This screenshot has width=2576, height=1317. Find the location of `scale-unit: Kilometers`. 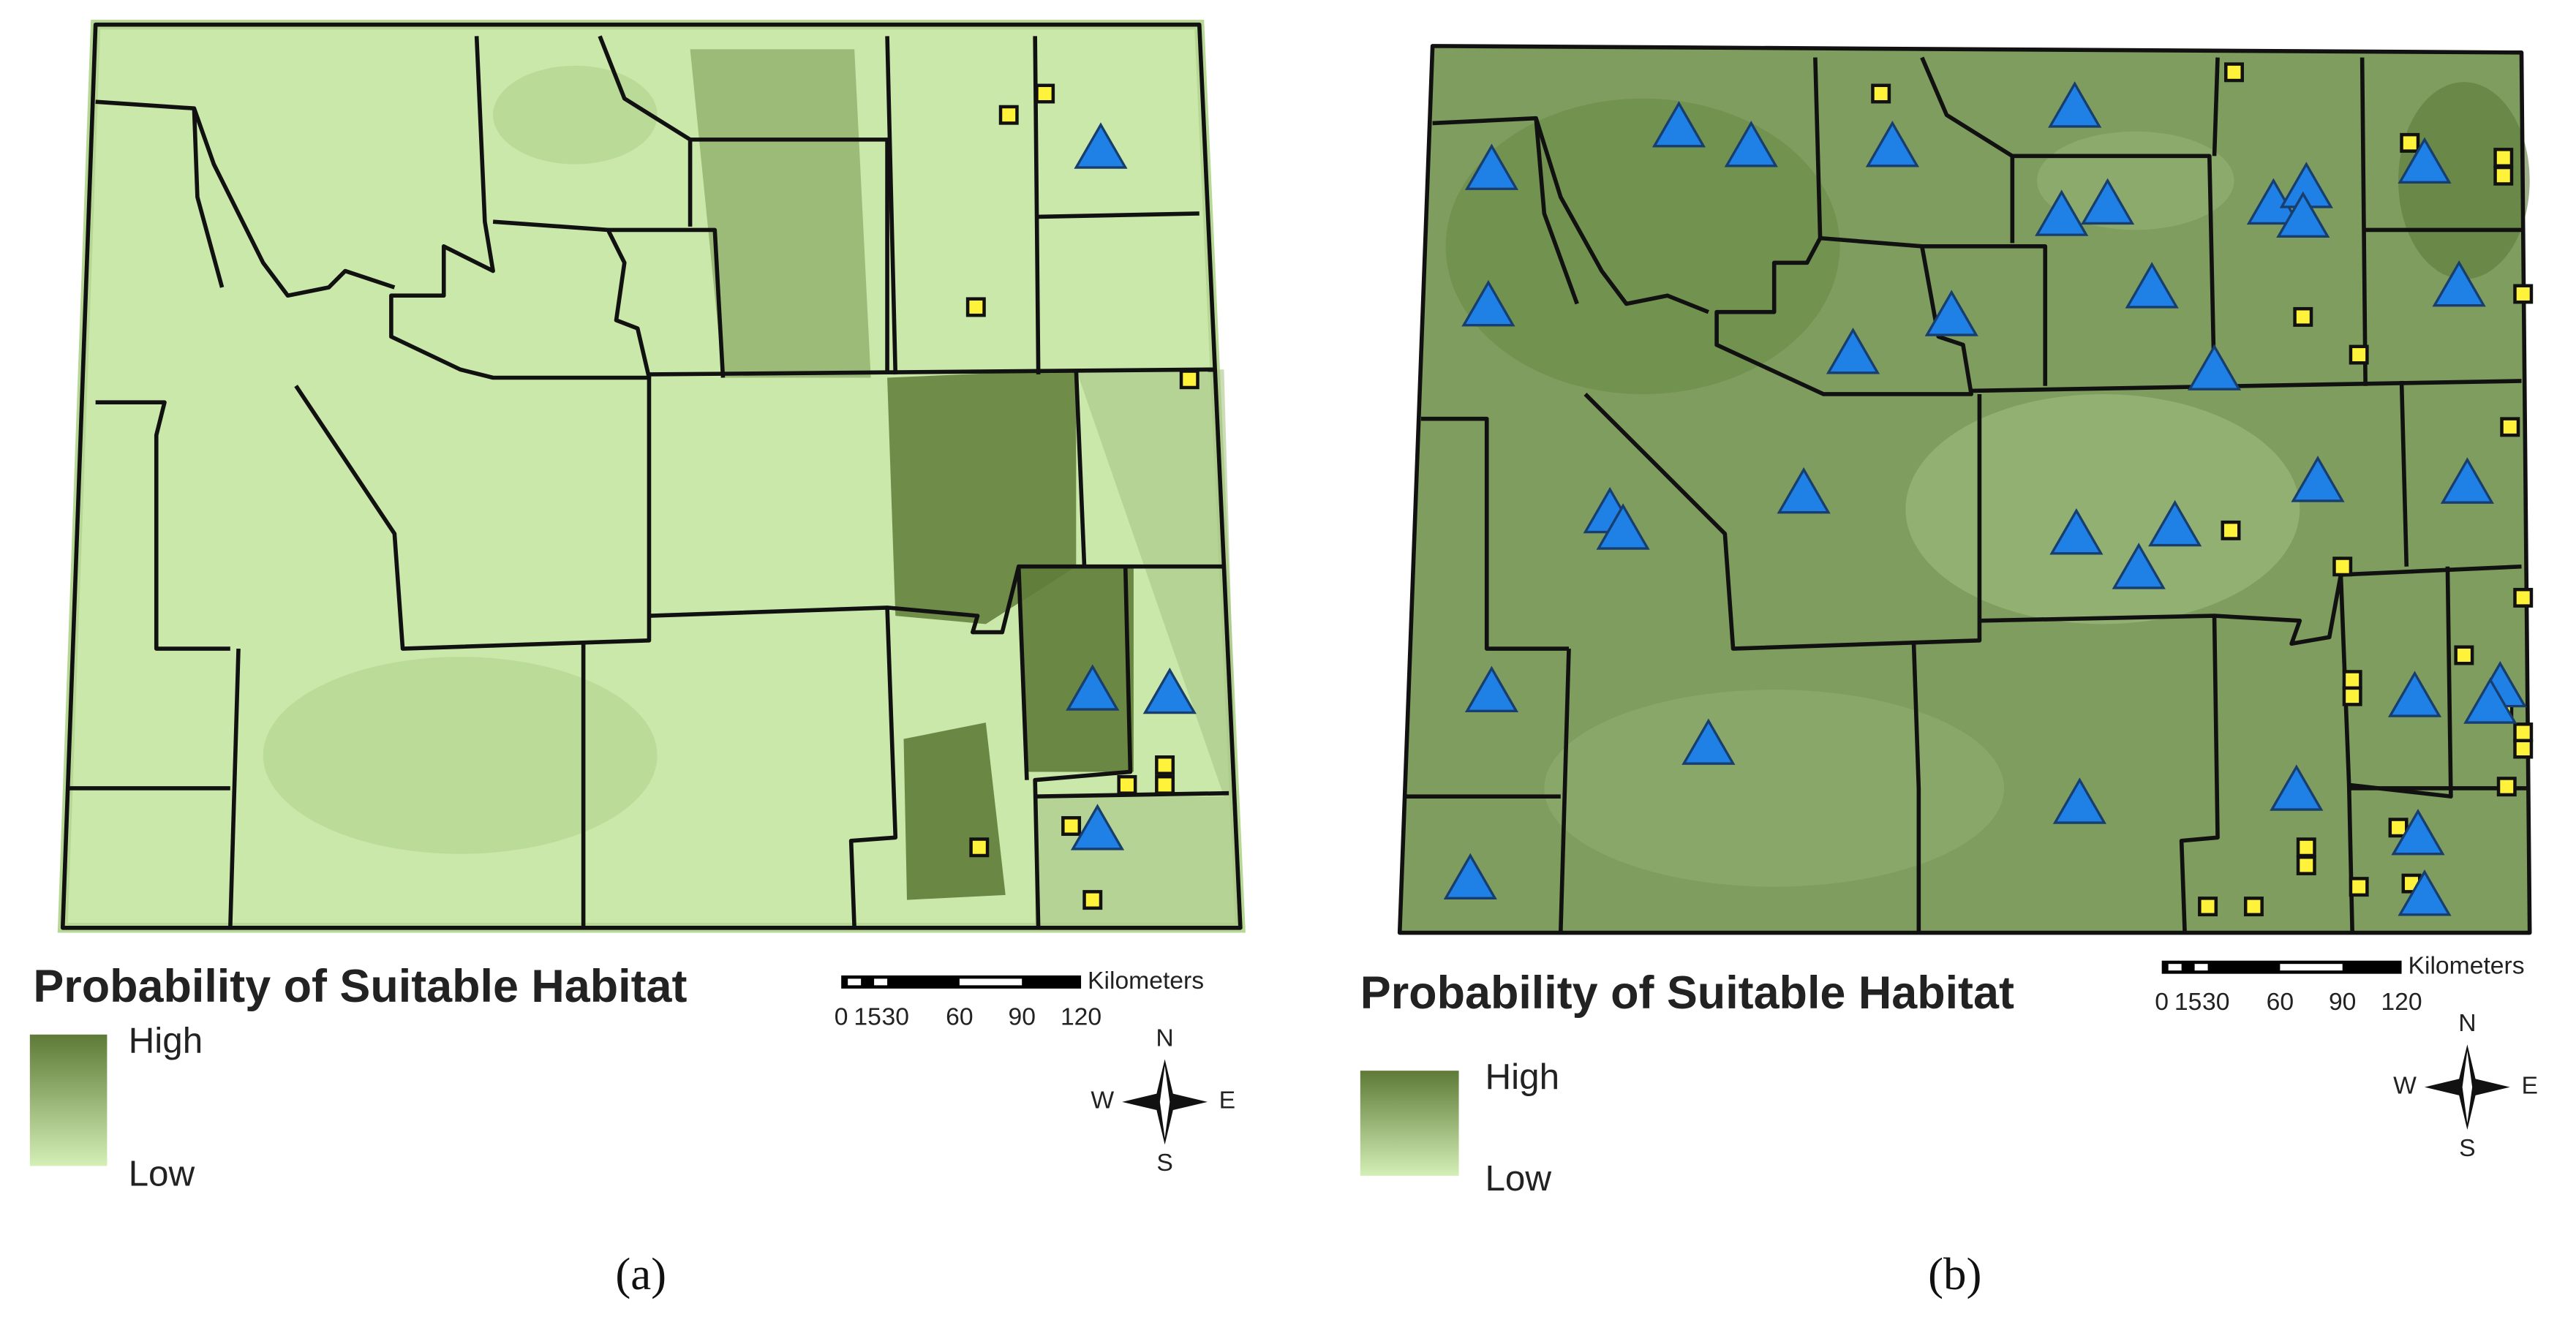

scale-unit: Kilometers is located at coordinates (2467, 967).